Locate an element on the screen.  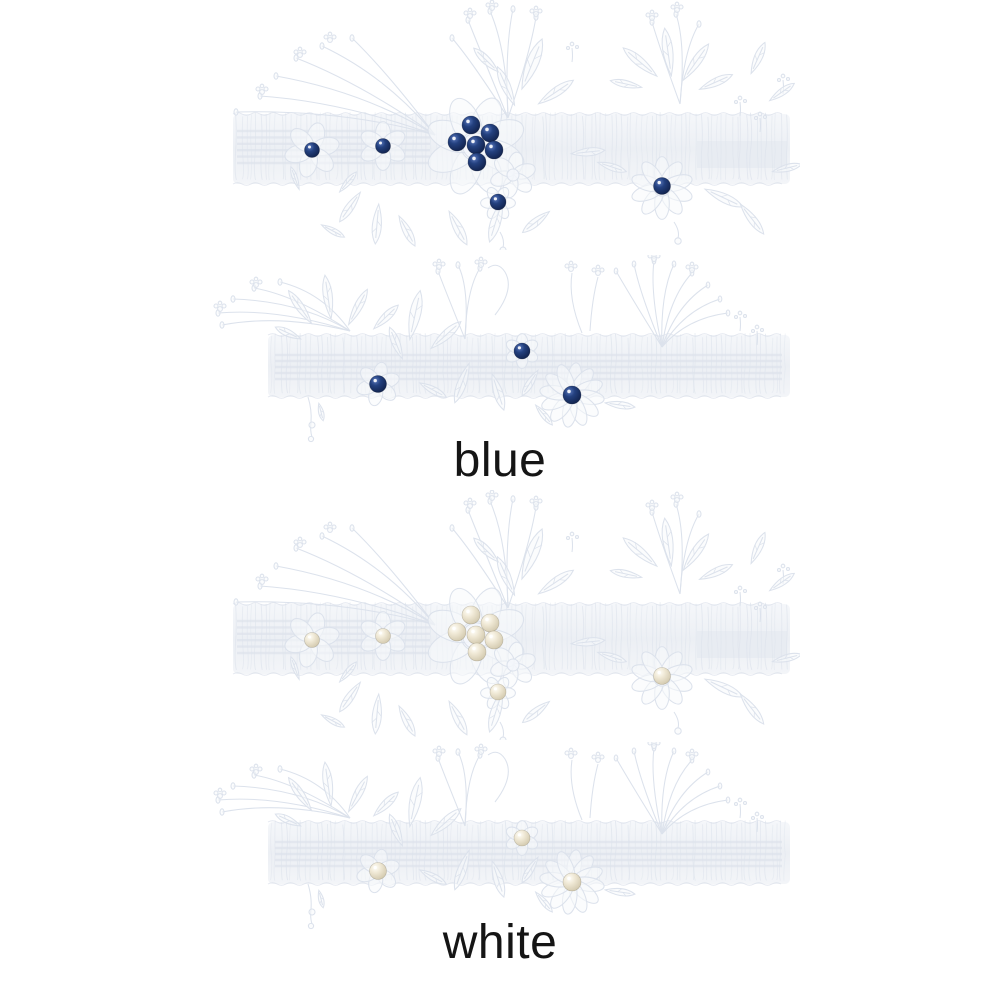
garter-small-white is located at coordinates (500, 834).